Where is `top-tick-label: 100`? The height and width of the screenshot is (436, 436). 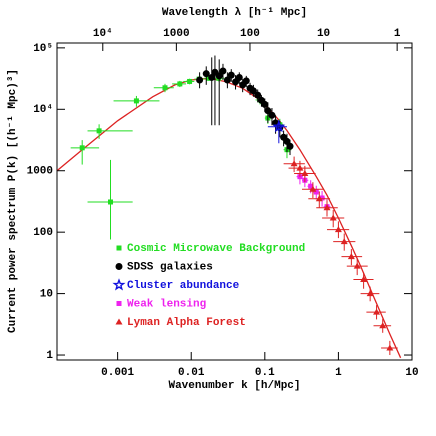 top-tick-label: 100 is located at coordinates (250, 34).